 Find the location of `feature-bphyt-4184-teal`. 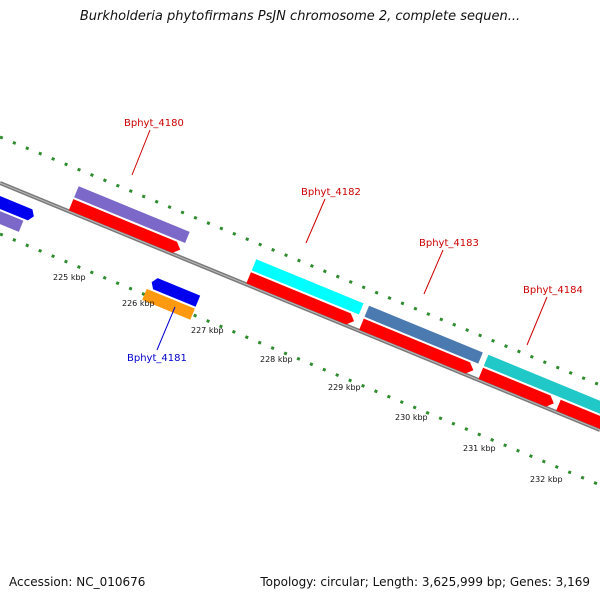

feature-bphyt-4184-teal is located at coordinates (541, 391).